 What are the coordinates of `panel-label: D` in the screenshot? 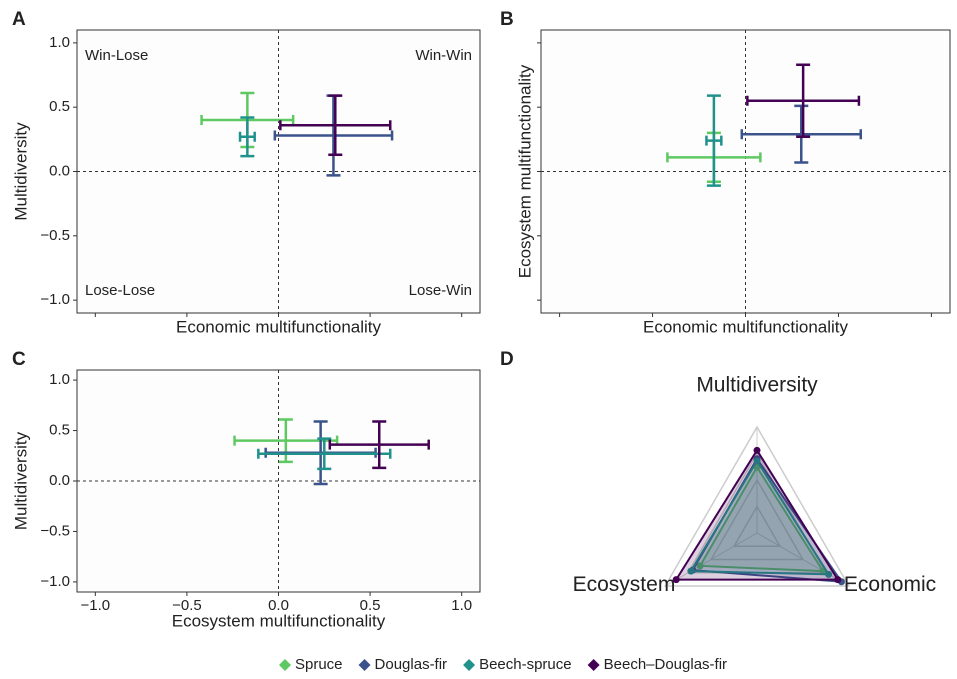 It's located at (507, 359).